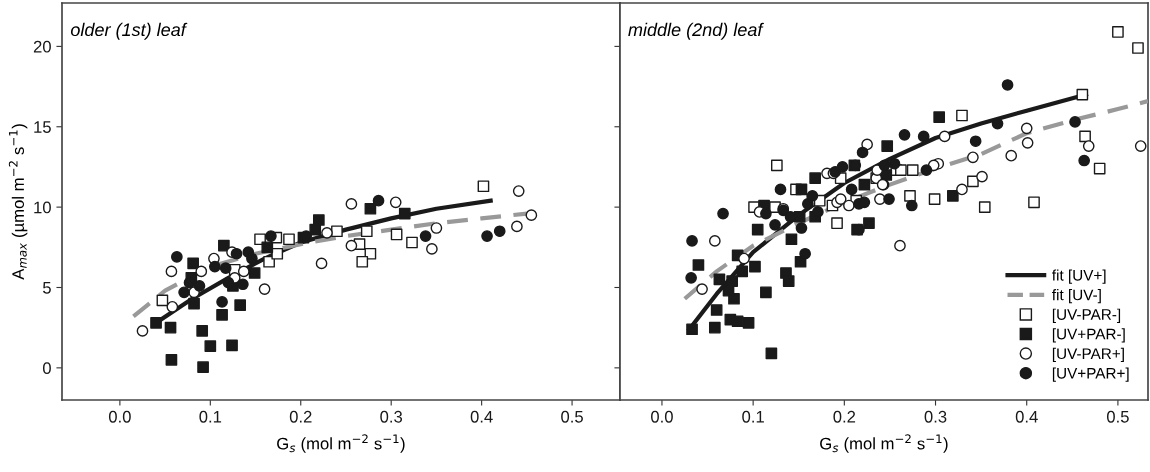 The height and width of the screenshot is (472, 1150). I want to click on legend-label: fit [UV-], so click(1076, 296).